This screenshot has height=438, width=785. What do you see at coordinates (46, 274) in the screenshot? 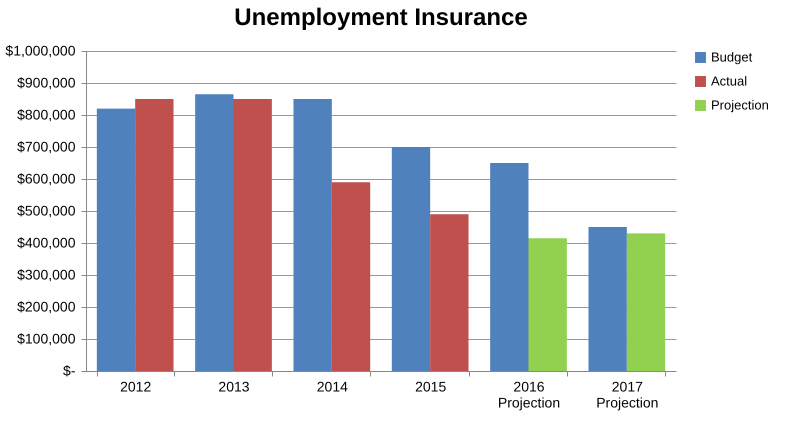
I see `y-tick-label: $300,000` at bounding box center [46, 274].